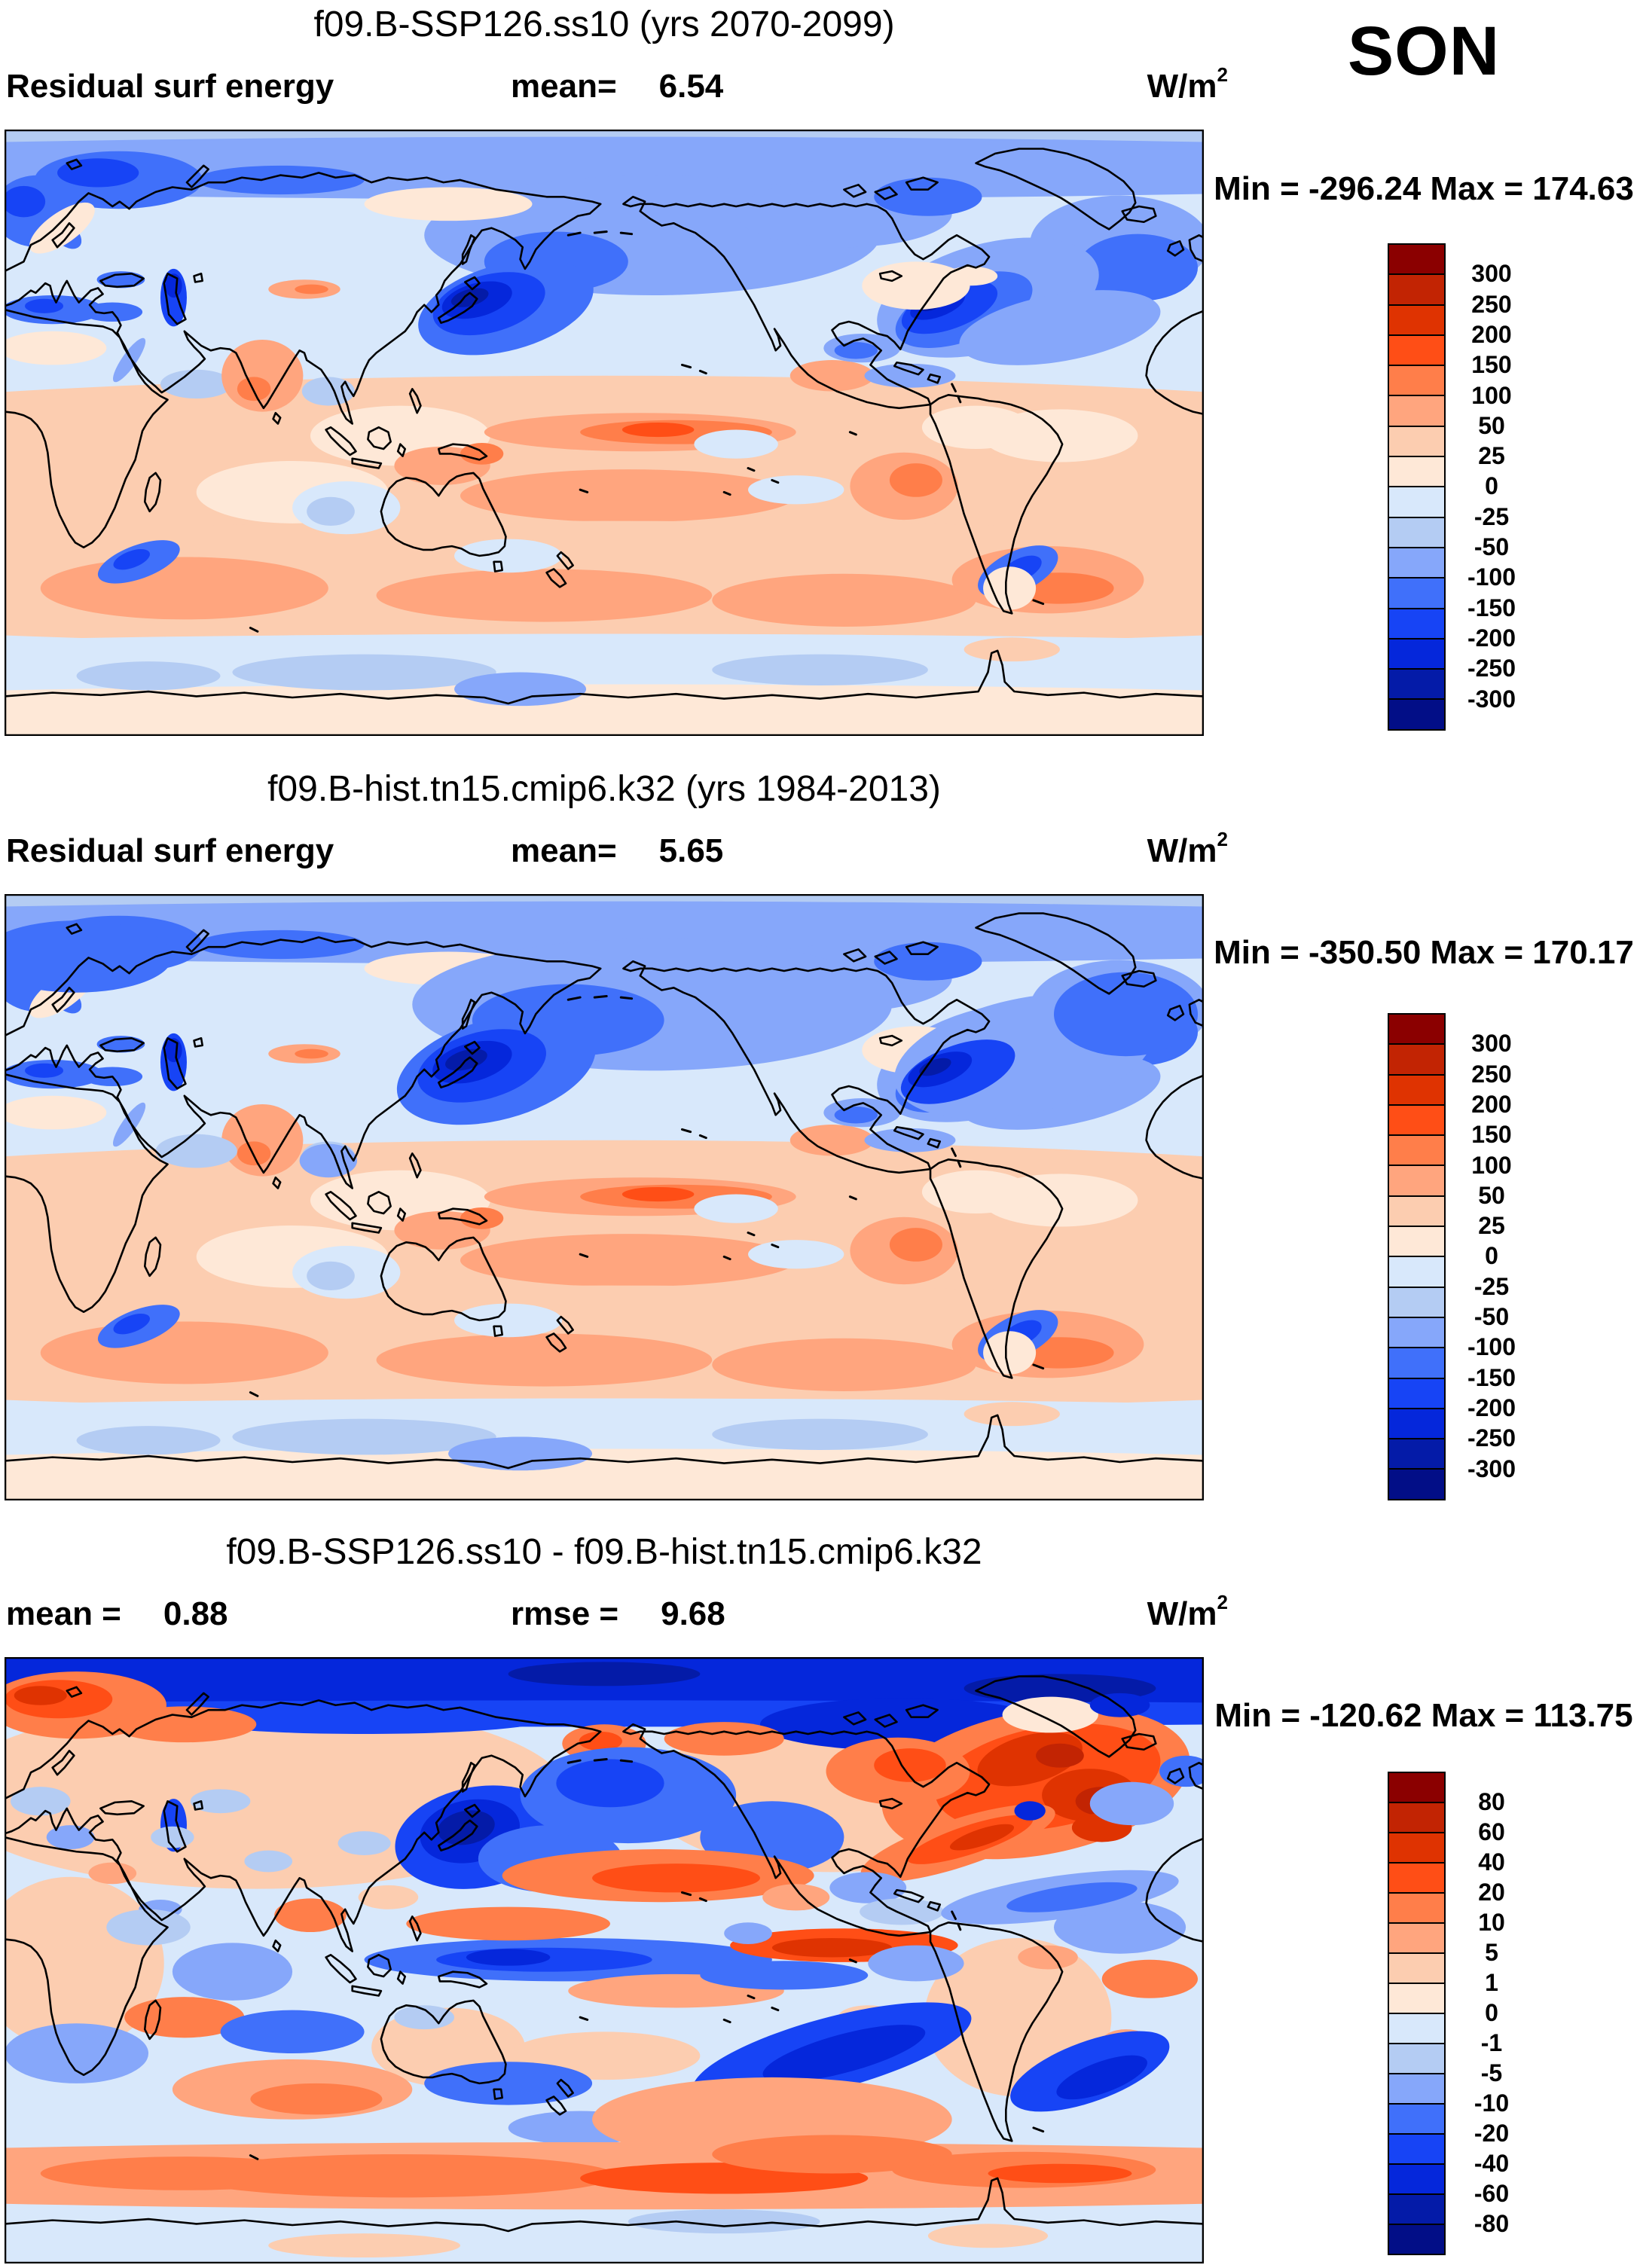 Image resolution: width=1643 pixels, height=2268 pixels. What do you see at coordinates (1491, 1135) in the screenshot?
I see `panel-2-colorbar-tick-4: 150` at bounding box center [1491, 1135].